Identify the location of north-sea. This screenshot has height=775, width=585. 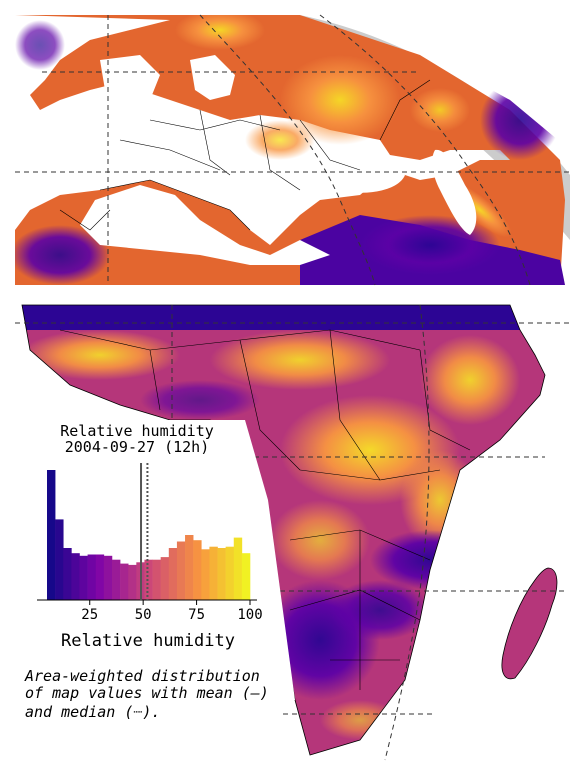
(130, 80).